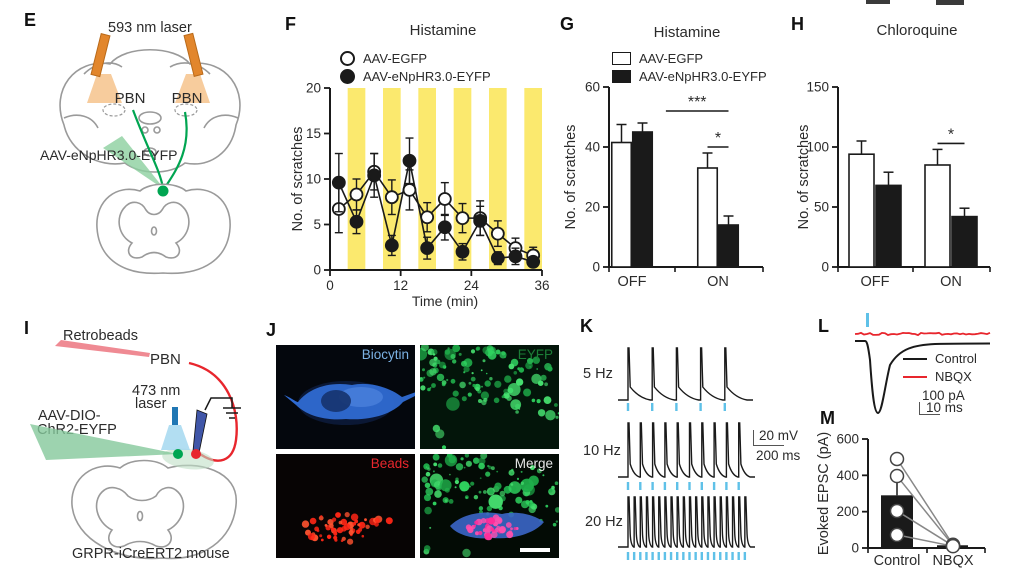  Describe the element at coordinates (298, 179) in the screenshot. I see `y-axis-title: No. of scratches` at that location.